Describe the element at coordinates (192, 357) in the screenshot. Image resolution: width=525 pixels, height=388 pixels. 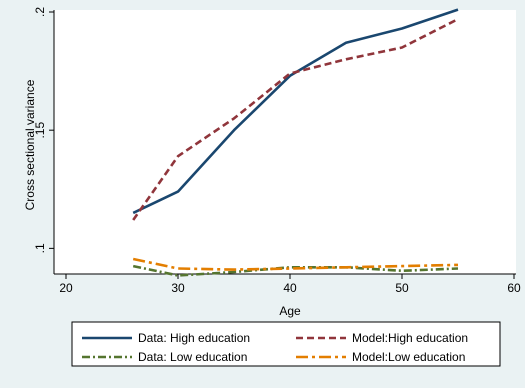
I see `legend-label-3: Data: Low education` at that location.